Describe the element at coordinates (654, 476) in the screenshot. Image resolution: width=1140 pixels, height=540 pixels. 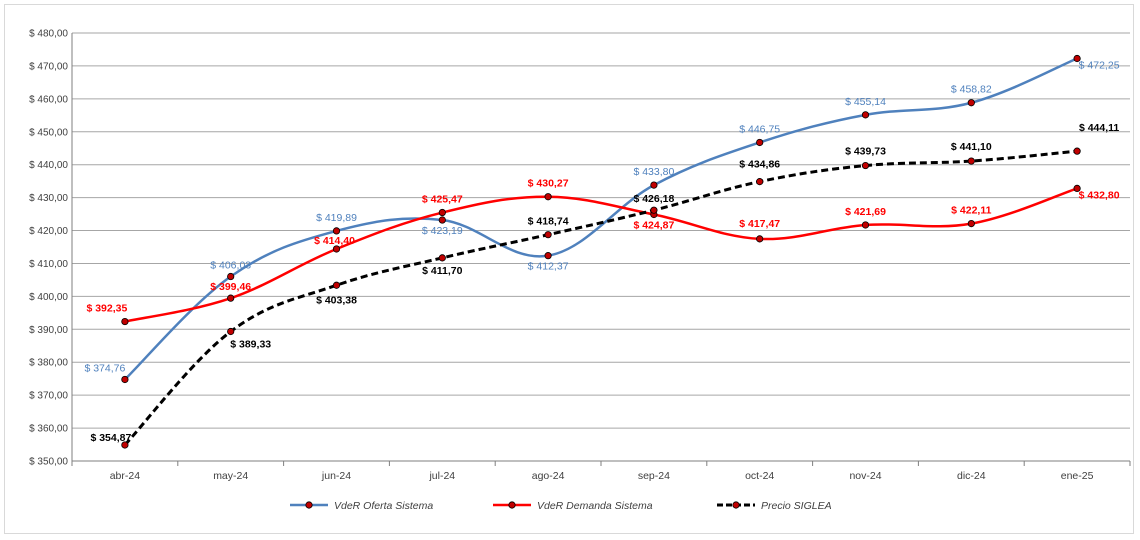
I see `x-tick-label: sep-24` at that location.